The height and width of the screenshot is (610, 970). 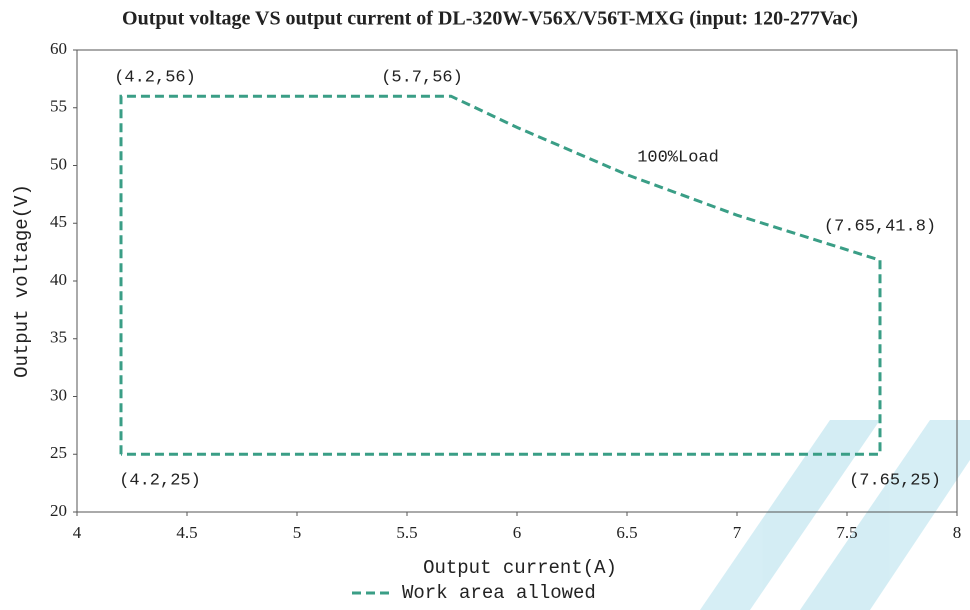 I want to click on annotation: (5.7,56), so click(x=422, y=77).